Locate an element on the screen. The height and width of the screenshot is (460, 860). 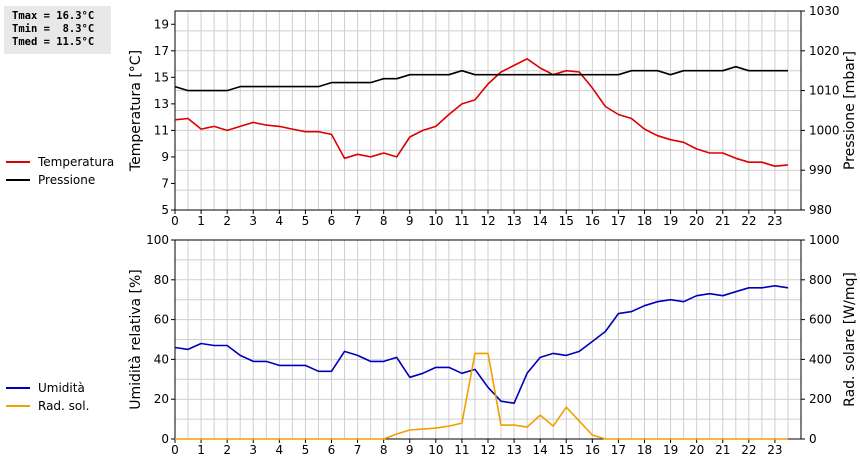
temp-x-tick-label: 23 is located at coordinates (774, 221).